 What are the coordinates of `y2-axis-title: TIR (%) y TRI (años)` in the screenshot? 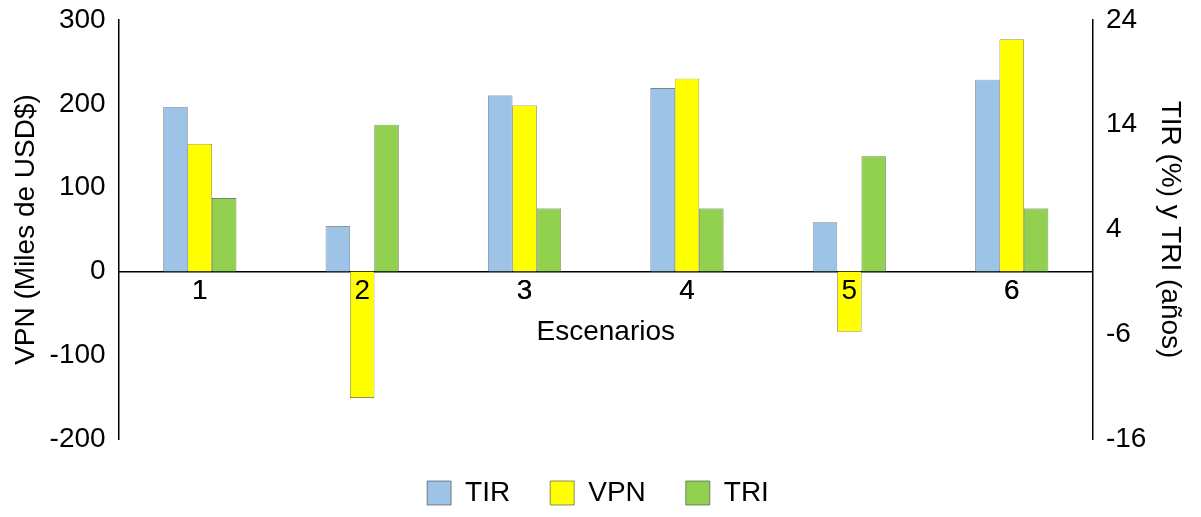 It's located at (1172, 229).